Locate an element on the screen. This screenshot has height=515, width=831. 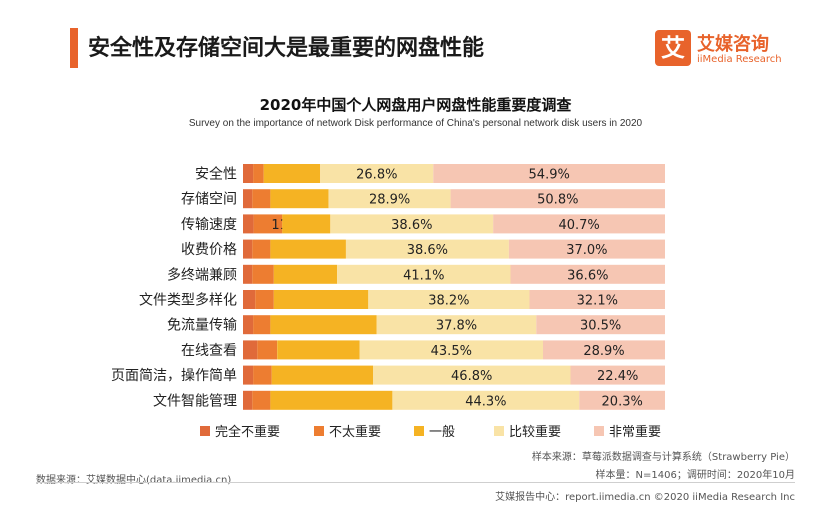
logo-badge: 艾 is located at coordinates (673, 48).